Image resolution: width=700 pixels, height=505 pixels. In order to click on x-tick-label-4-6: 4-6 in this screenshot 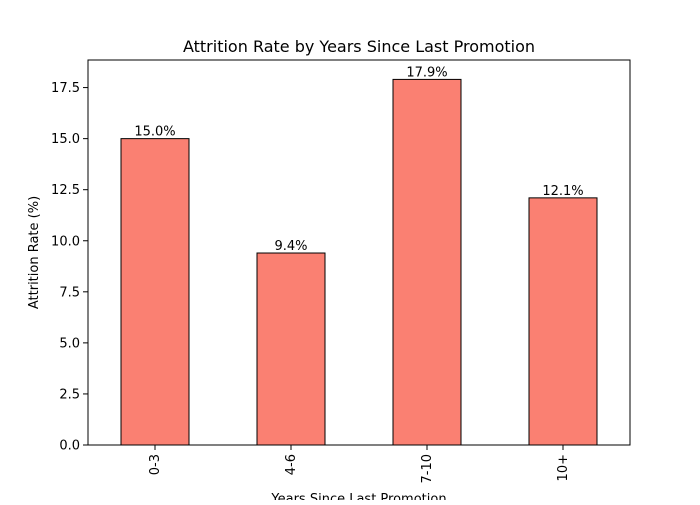, I will do `click(291, 464)`.